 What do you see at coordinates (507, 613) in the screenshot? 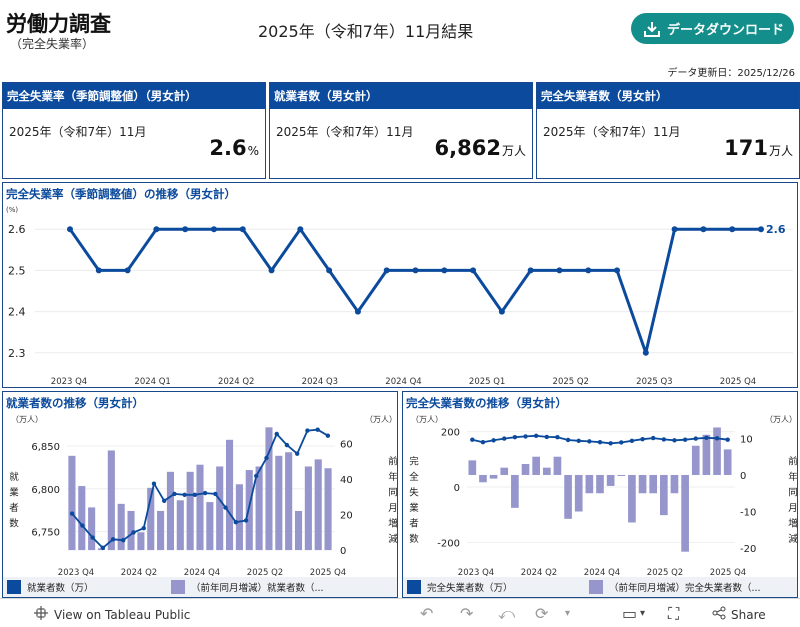
I see `revert-icon: ⤺` at bounding box center [507, 613].